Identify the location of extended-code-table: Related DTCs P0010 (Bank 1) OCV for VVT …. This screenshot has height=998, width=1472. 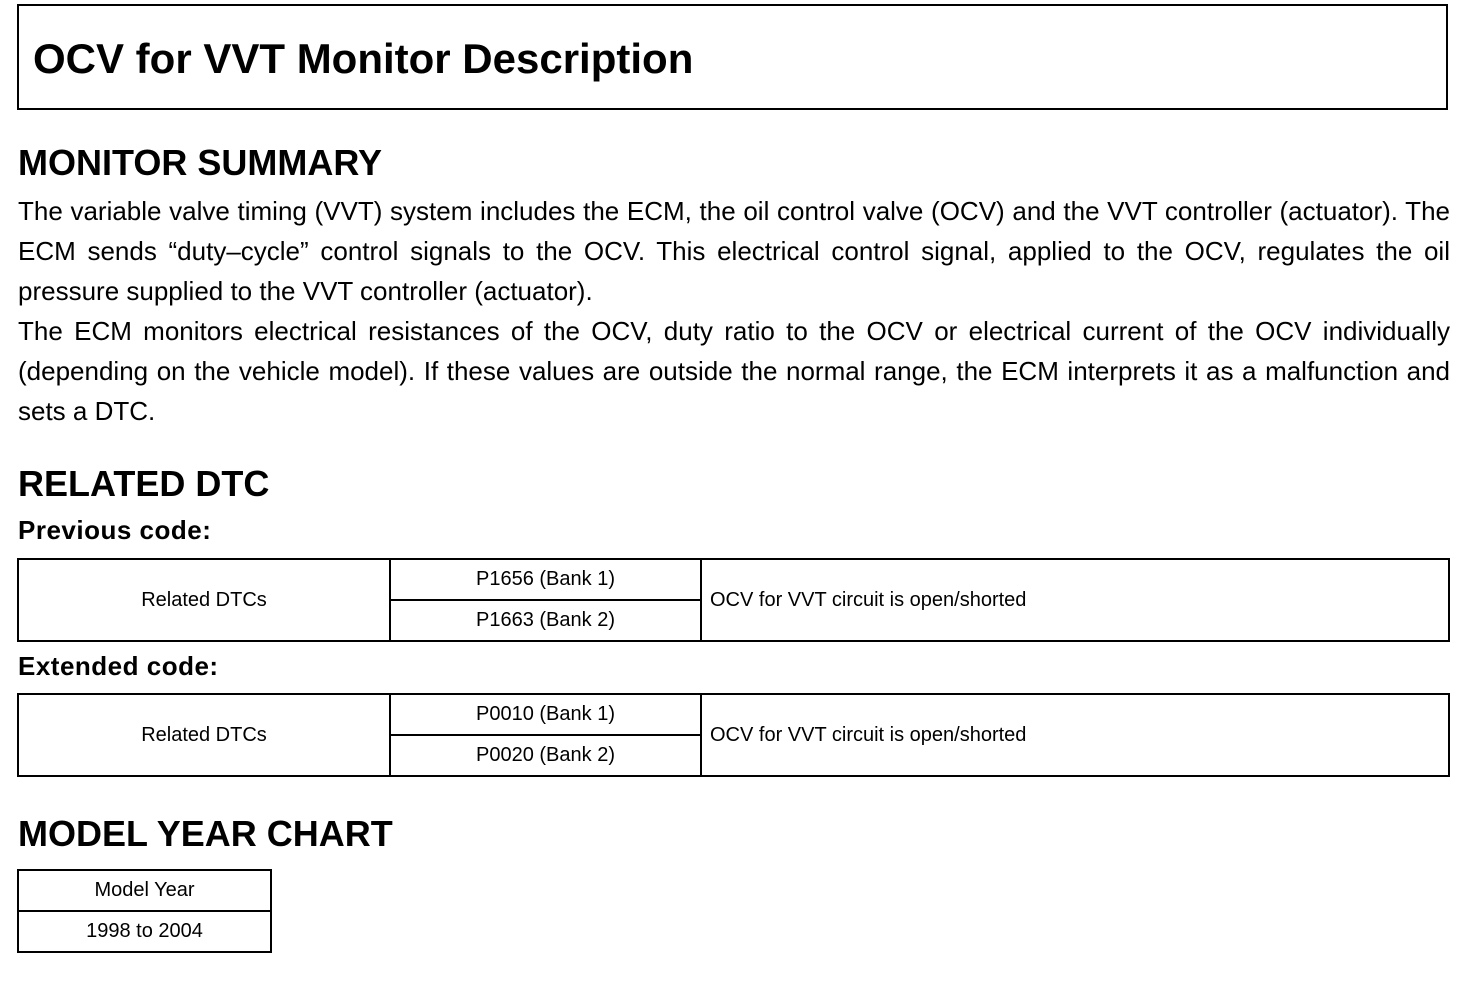
(733, 735).